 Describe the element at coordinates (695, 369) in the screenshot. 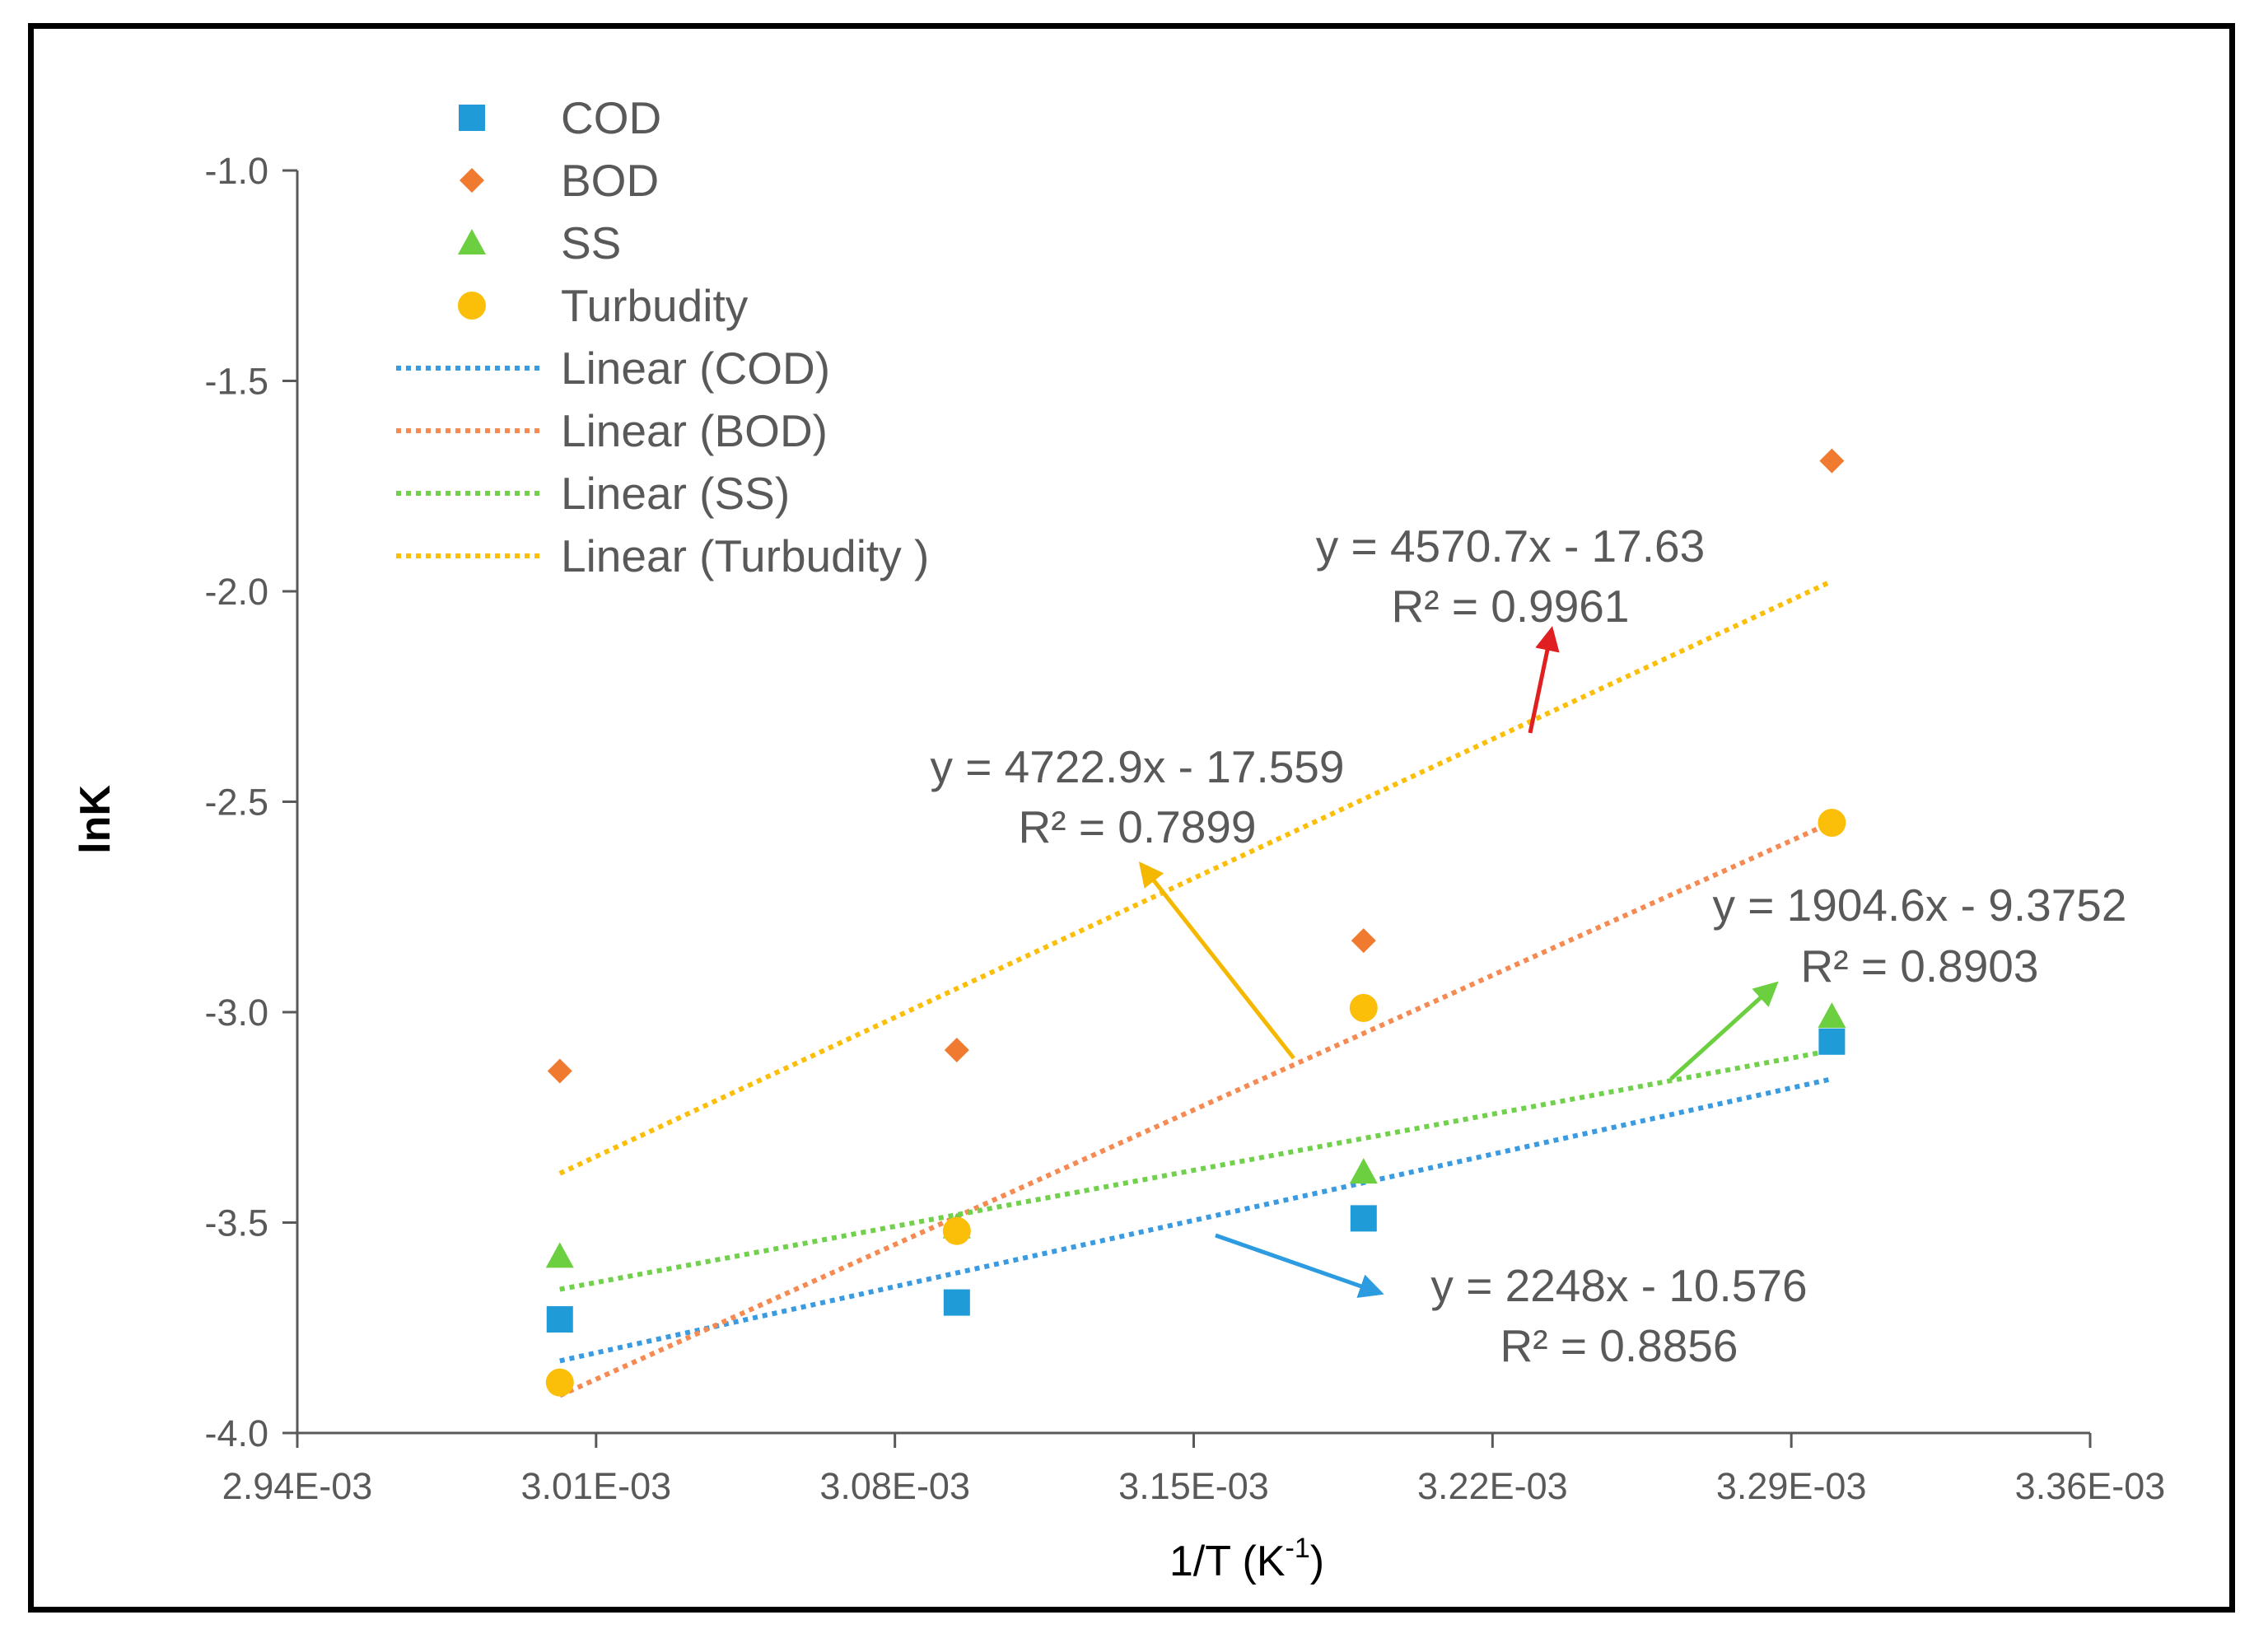

I see `legend-label-linear-cod: Linear (COD)` at that location.